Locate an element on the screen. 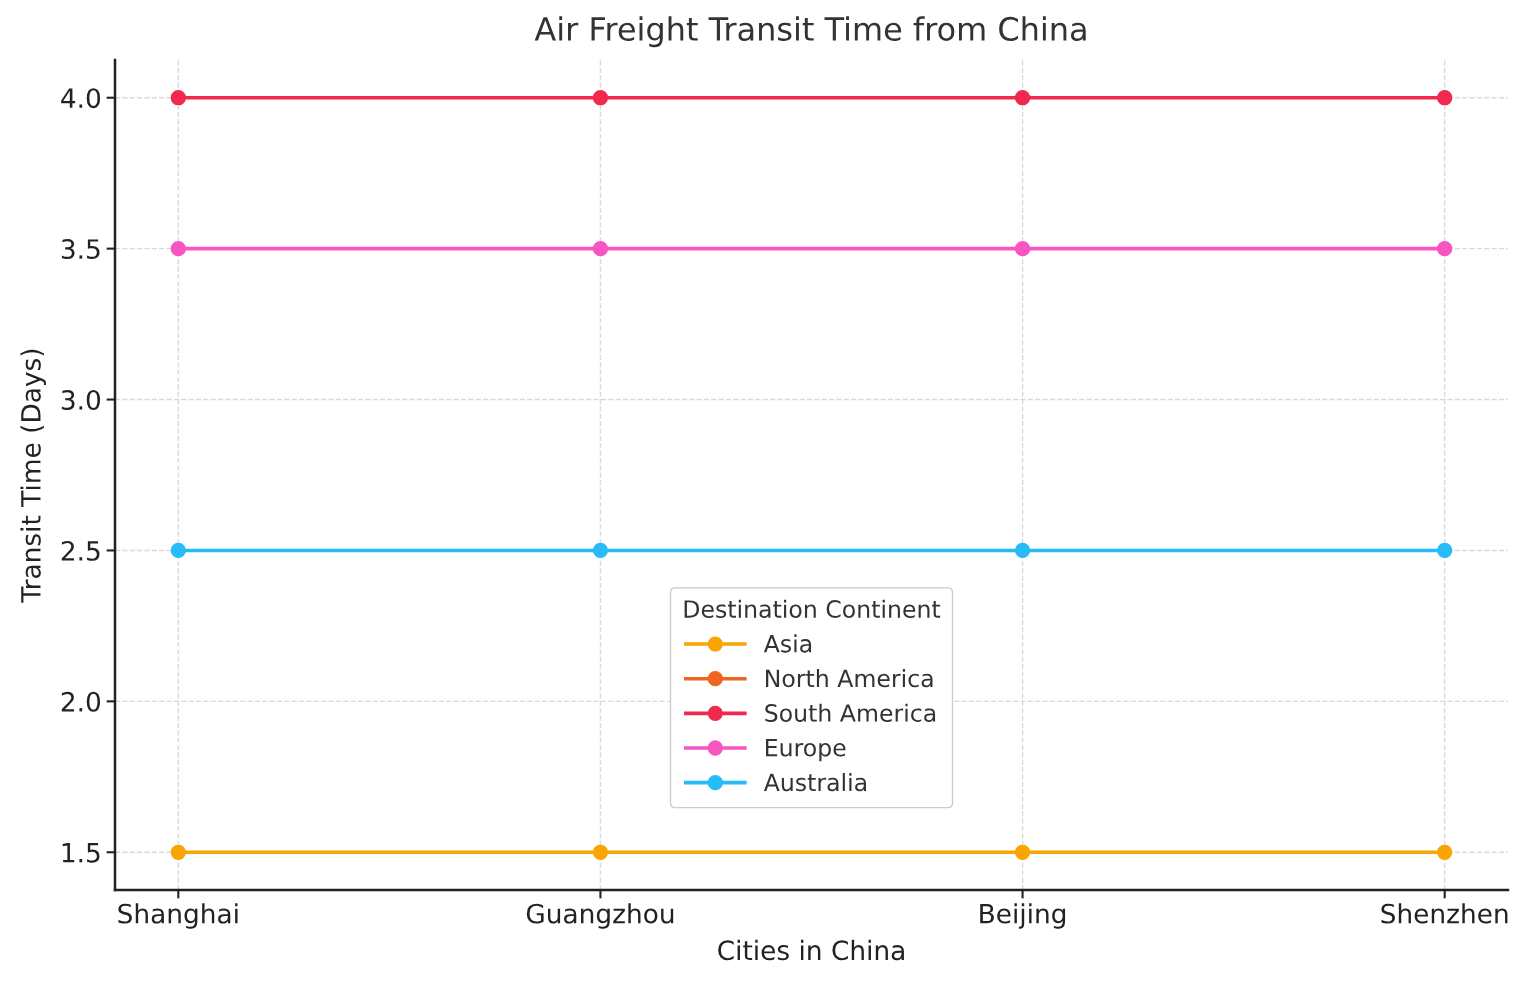 Image resolution: width=1536 pixels, height=987 pixels. x-tick-label: Shenzhen is located at coordinates (1444, 913).